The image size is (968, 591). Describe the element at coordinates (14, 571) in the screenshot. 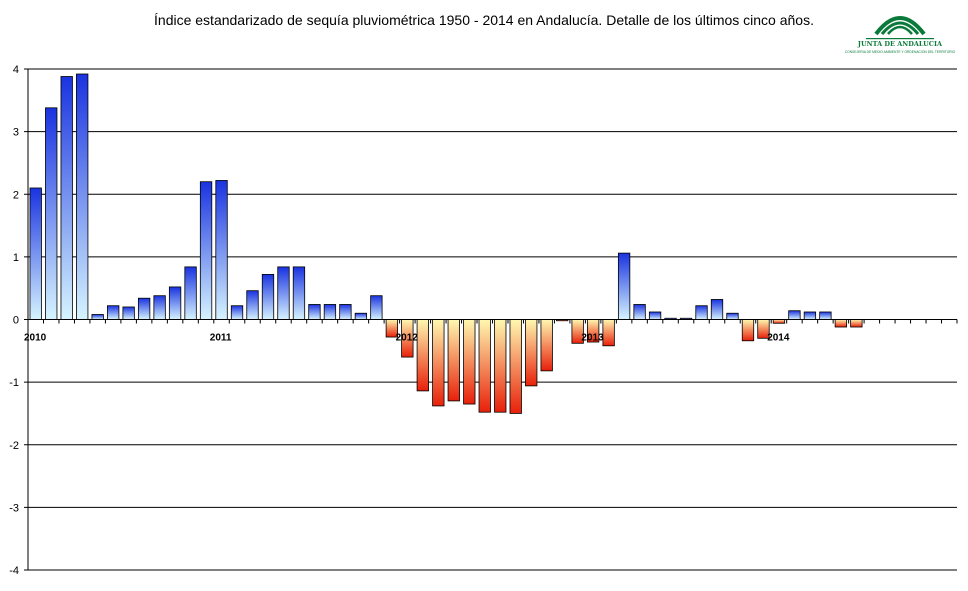

I see `y-tick-label: -4` at that location.